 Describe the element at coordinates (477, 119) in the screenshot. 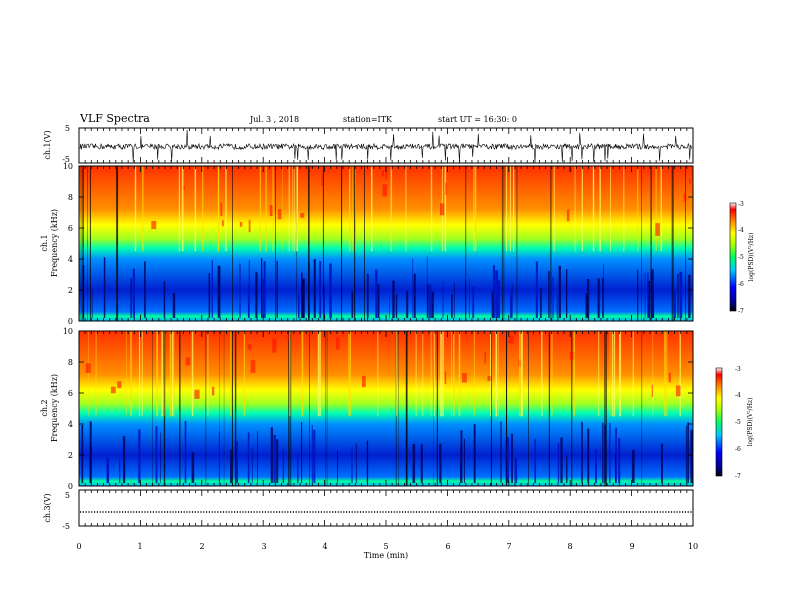

I see `start-time-label: start UT = 16:30: 0` at that location.